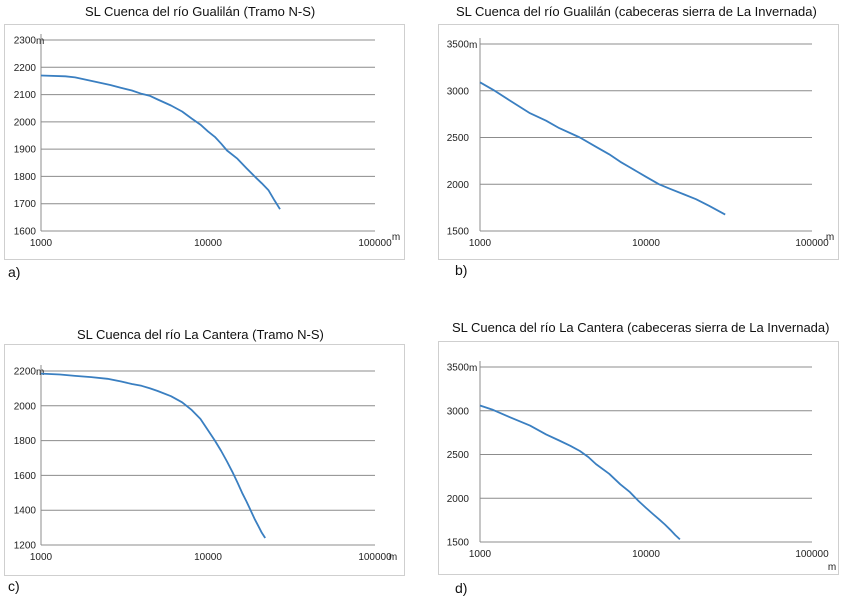  I want to click on chart-title-c: SL Cuenca del río La Cantera (Tramo N-S), so click(200, 334).